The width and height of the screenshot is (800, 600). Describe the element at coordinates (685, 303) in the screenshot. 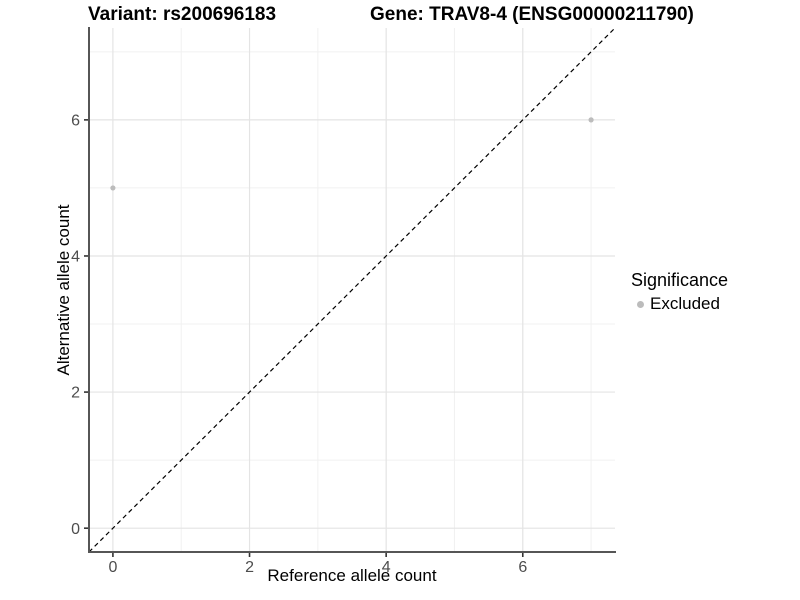

I see `legend-item-label: Excluded` at that location.